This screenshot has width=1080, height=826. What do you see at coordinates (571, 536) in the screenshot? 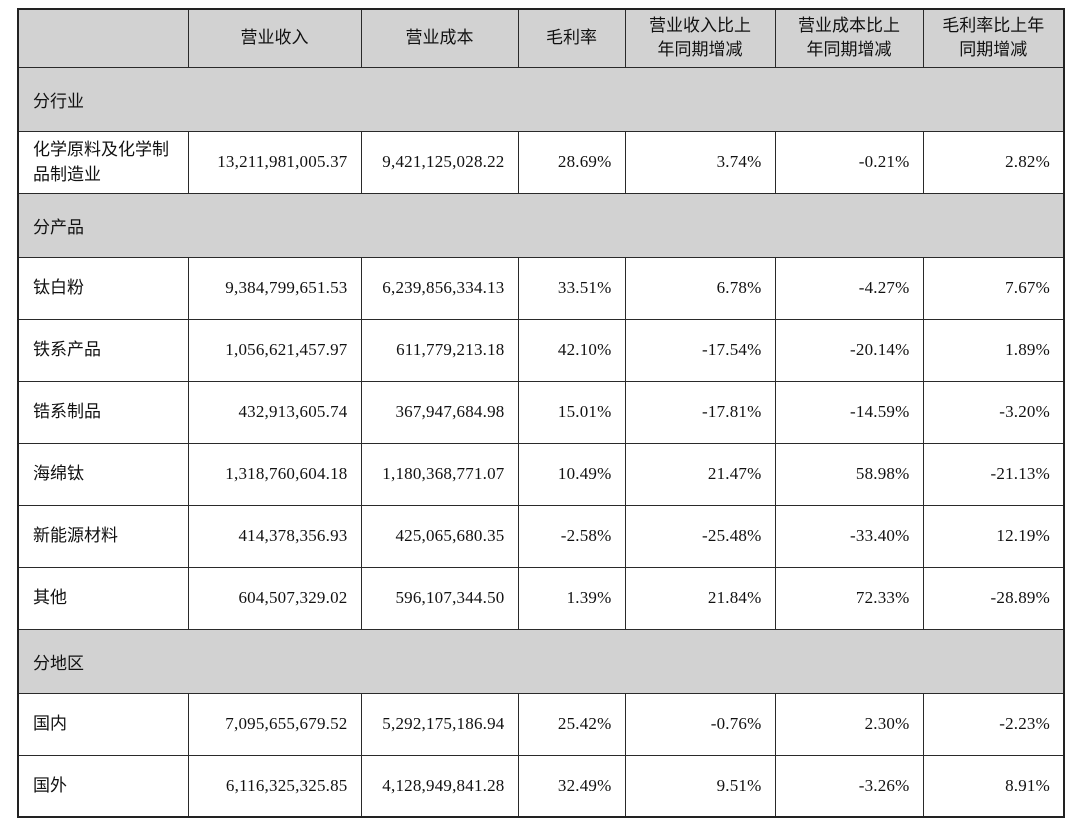
I see `cell-gross-margin: -2.58%` at bounding box center [571, 536].